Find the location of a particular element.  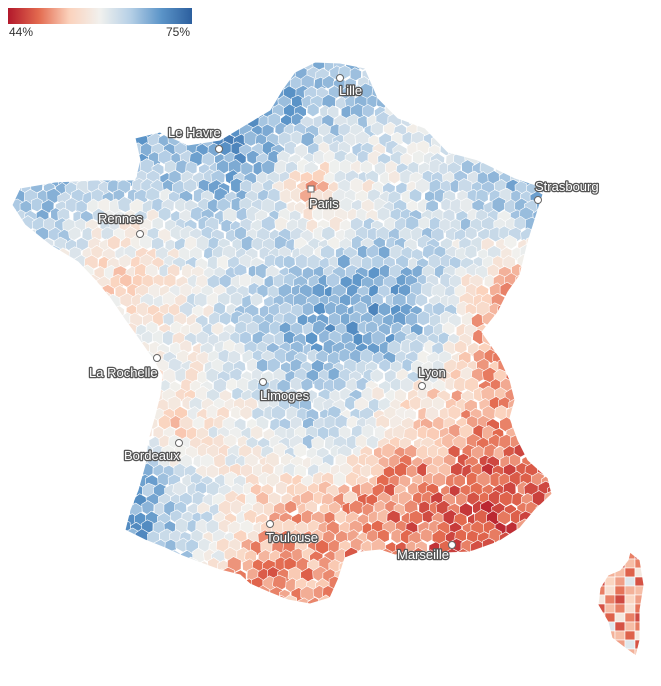

city-marker-lyon: Lyon is located at coordinates (432, 377).